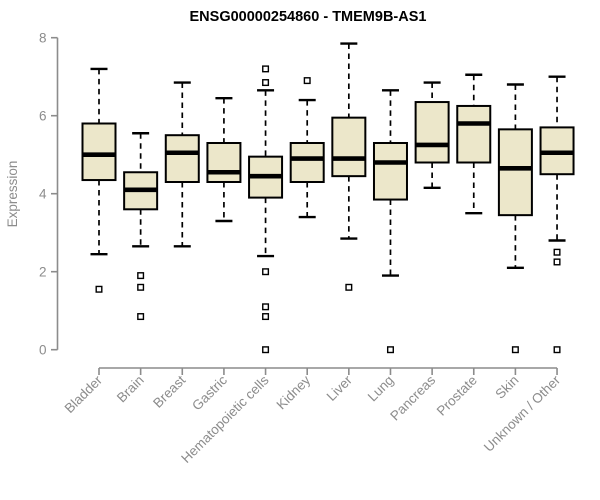  What do you see at coordinates (141, 226) in the screenshot?
I see `box-brain` at bounding box center [141, 226].